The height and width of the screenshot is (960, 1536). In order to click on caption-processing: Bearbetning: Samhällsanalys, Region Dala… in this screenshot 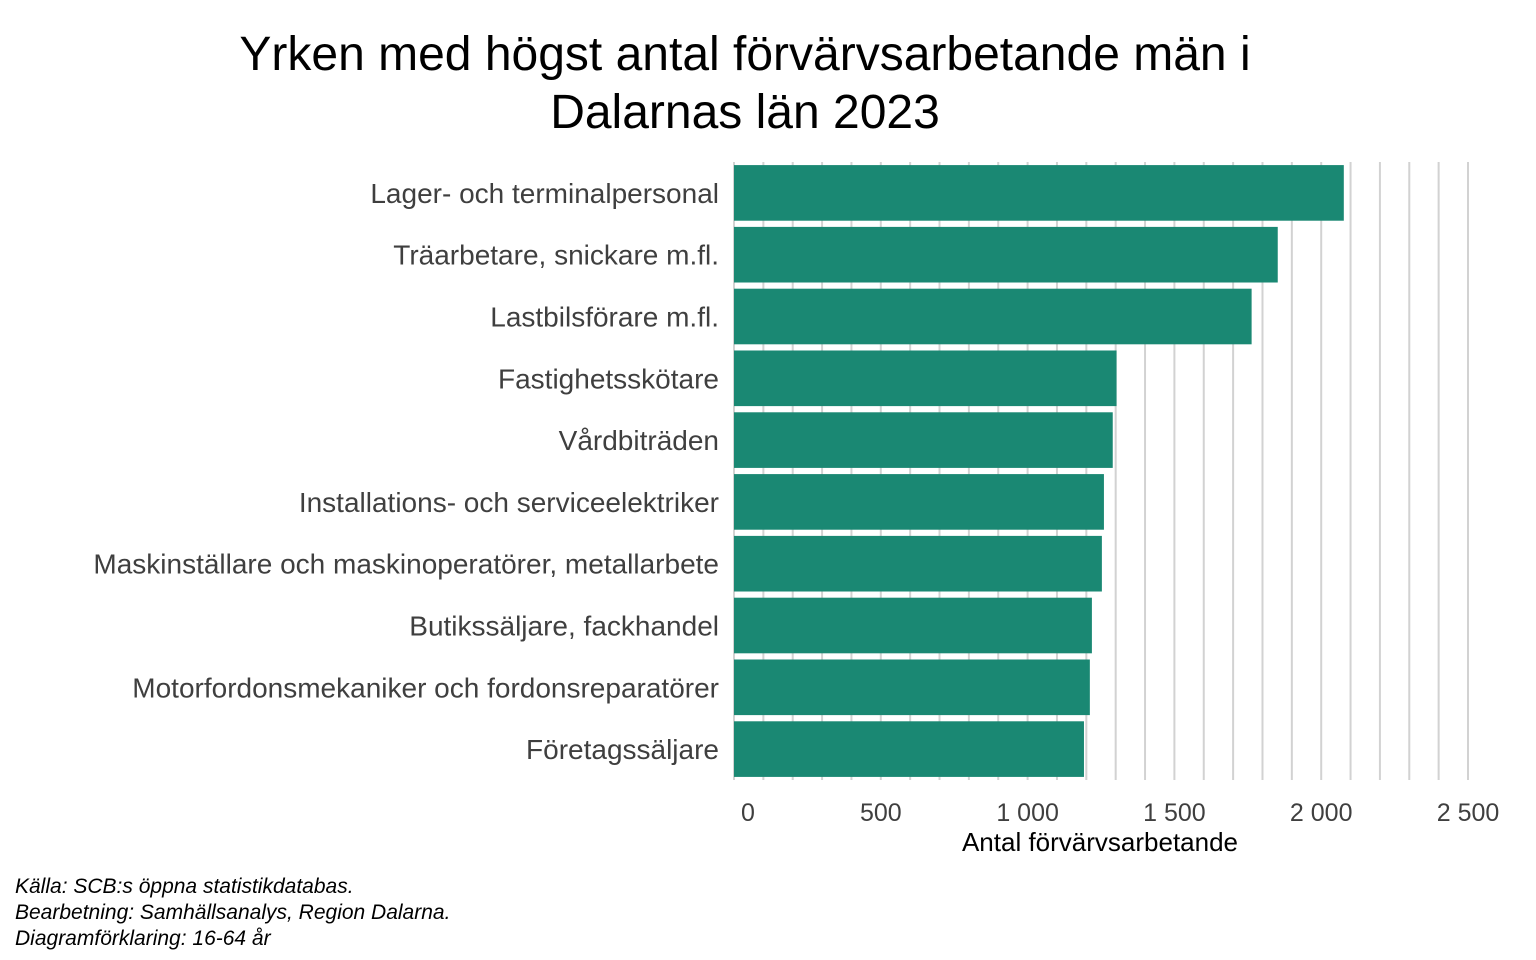, I will do `click(233, 912)`.